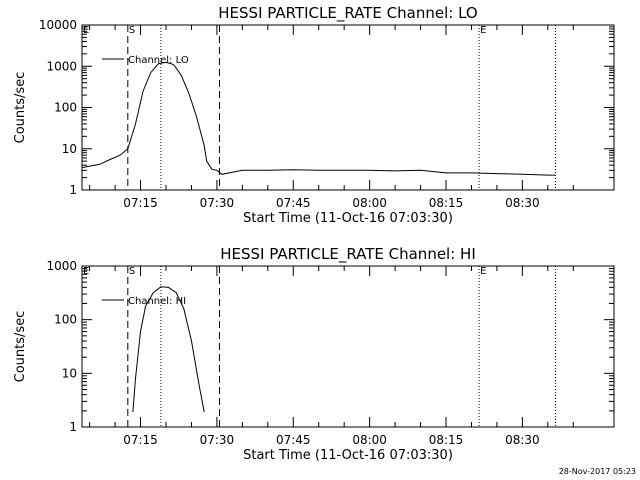 This screenshot has height=480, width=640. I want to click on legend-label: Channel: HI, so click(157, 301).